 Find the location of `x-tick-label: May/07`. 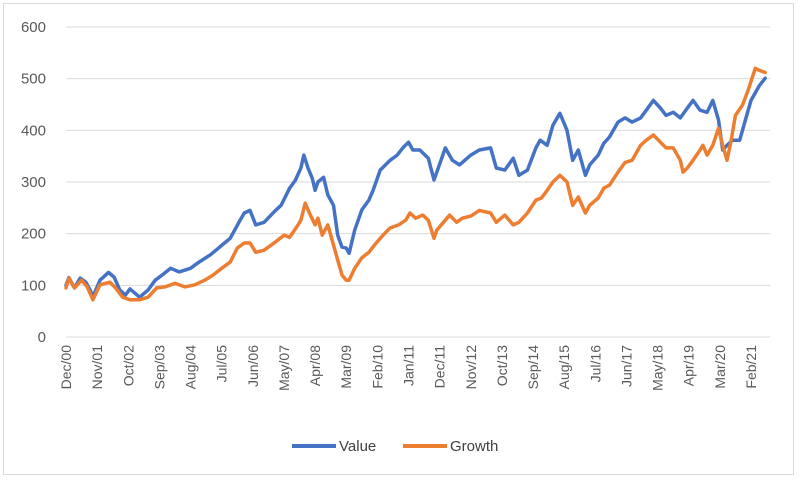

x-tick-label: May/07 is located at coordinates (284, 368).